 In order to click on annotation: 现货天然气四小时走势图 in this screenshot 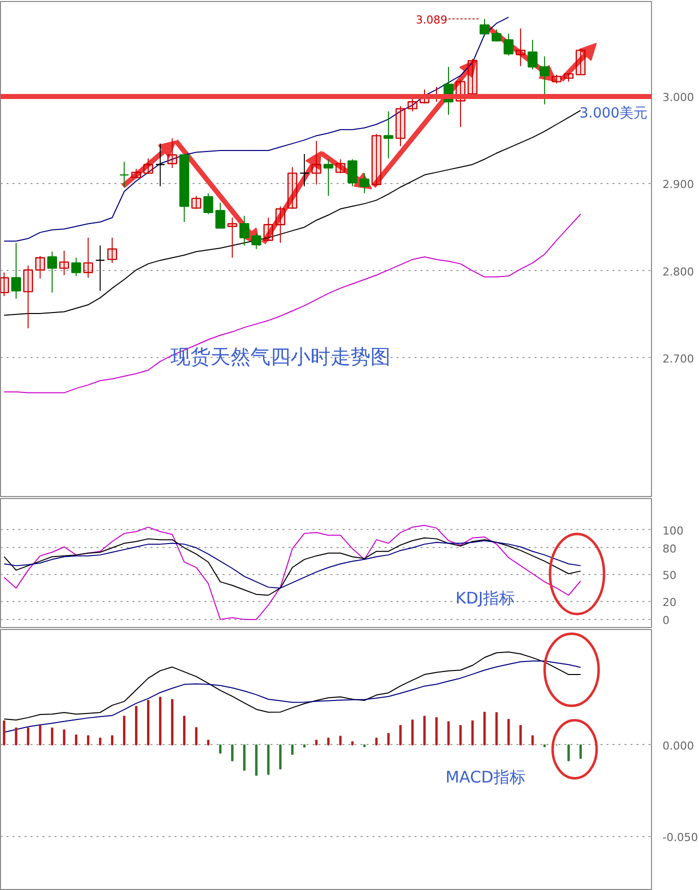, I will do `click(280, 356)`.